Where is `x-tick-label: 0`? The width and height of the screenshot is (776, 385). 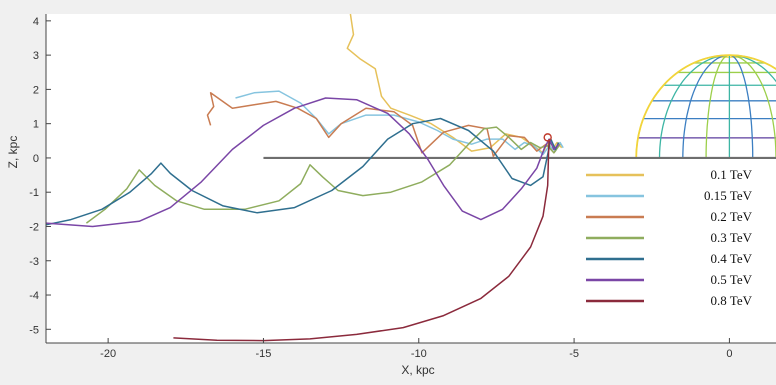
x-tick-label: 0 is located at coordinates (729, 354).